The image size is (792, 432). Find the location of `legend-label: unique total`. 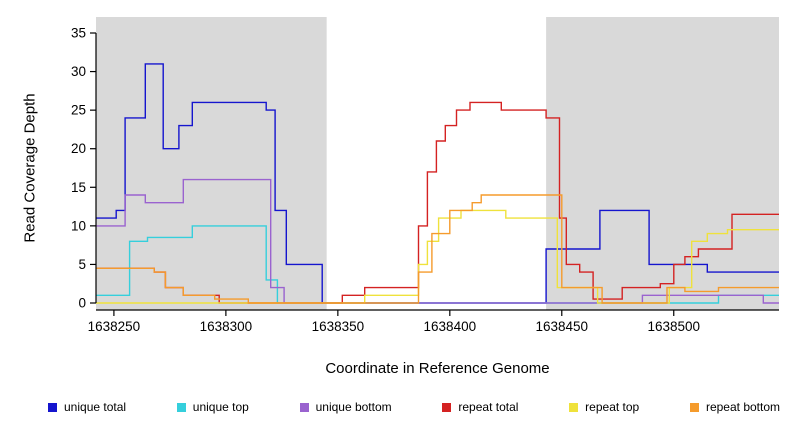

legend-label: unique total is located at coordinates (95, 407).